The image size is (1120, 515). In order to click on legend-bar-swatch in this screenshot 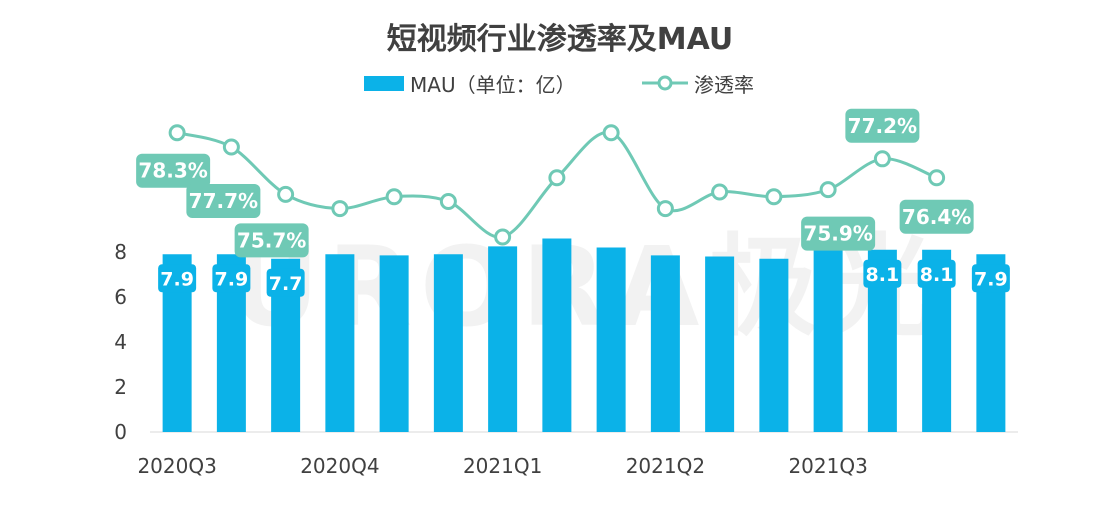, I will do `click(384, 83)`.